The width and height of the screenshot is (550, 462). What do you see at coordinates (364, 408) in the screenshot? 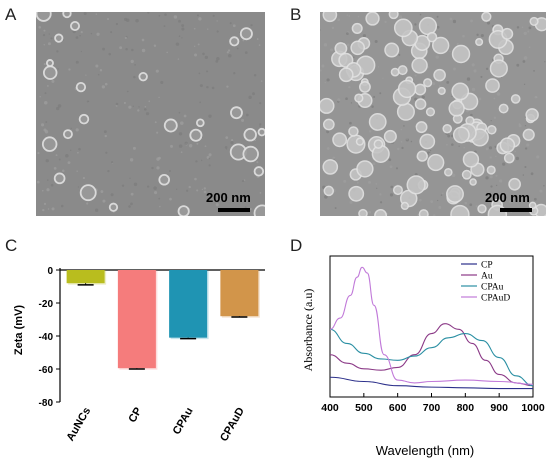
I see `d-x-tick-label: 500` at bounding box center [364, 408].